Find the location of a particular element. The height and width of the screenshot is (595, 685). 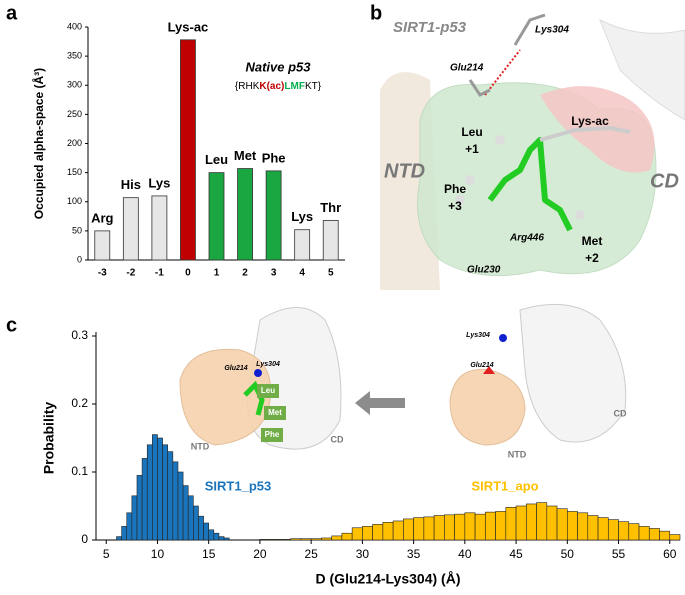

sequence-part: KT} is located at coordinates (313, 86).